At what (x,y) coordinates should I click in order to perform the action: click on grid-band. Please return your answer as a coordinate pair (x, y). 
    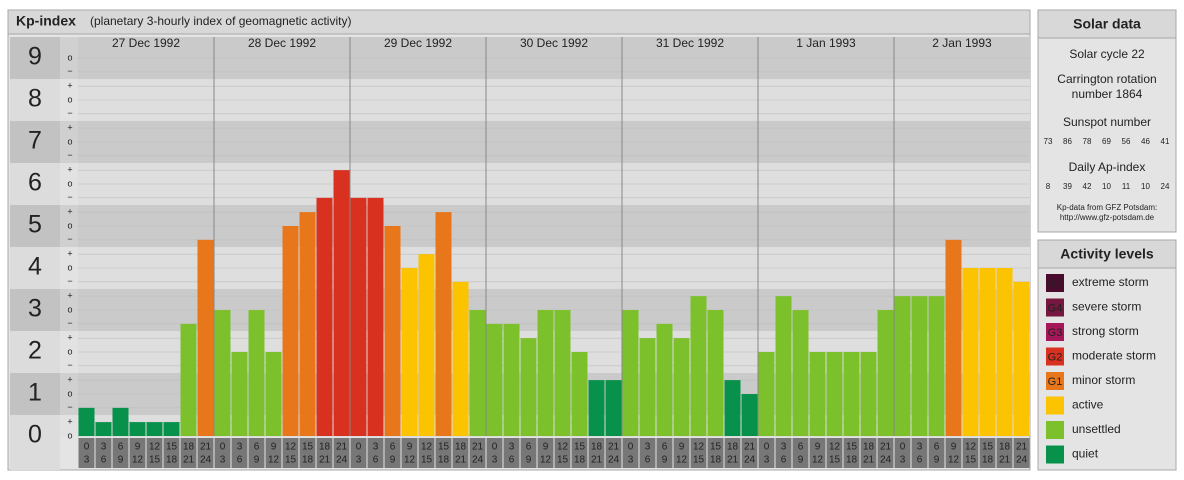
    Looking at the image, I should click on (554, 425).